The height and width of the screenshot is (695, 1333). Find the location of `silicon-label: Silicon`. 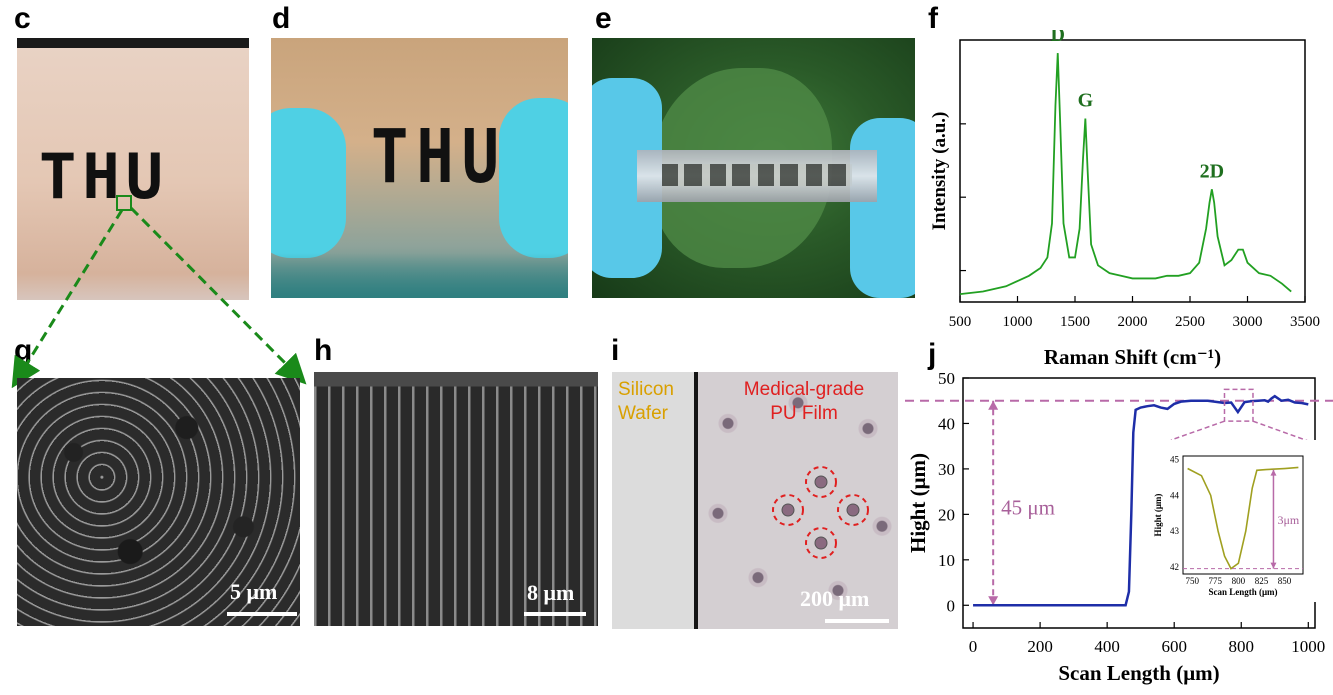

silicon-label: Silicon is located at coordinates (646, 389).